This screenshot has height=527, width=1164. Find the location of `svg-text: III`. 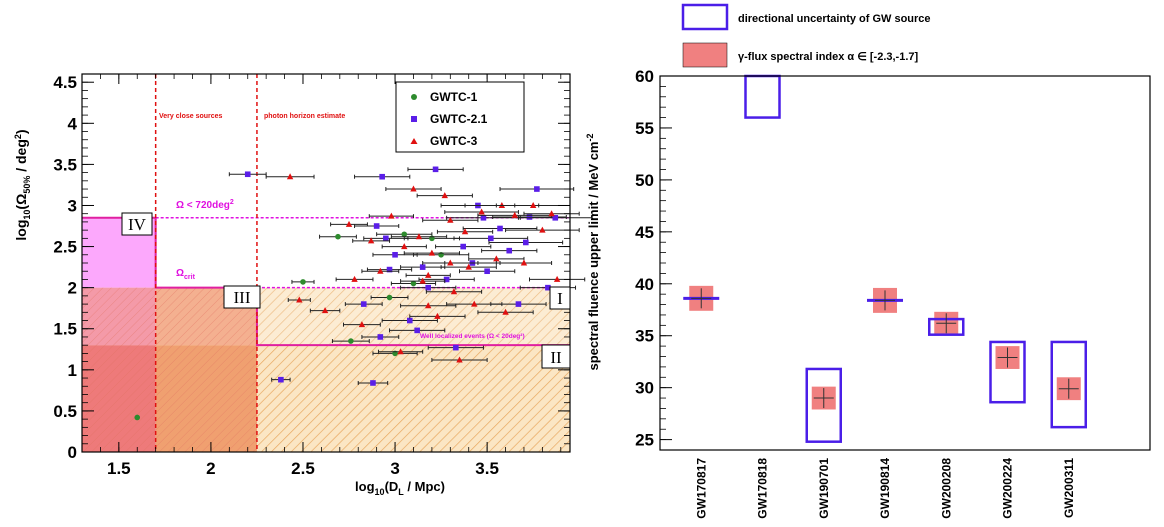

svg-text: III is located at coordinates (242, 297).